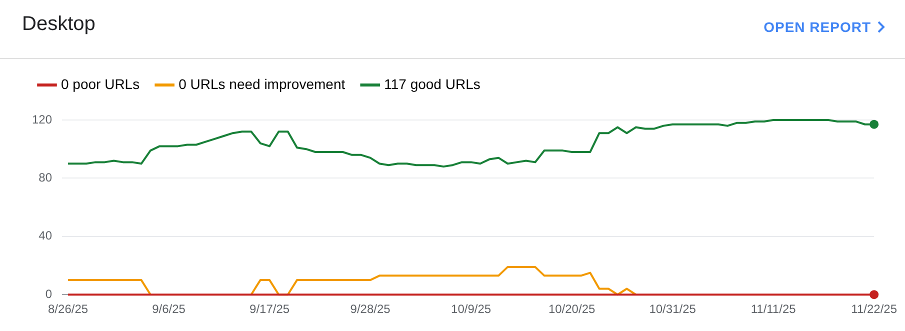  Describe the element at coordinates (773, 309) in the screenshot. I see `x-tick-label: 11/11/25` at that location.